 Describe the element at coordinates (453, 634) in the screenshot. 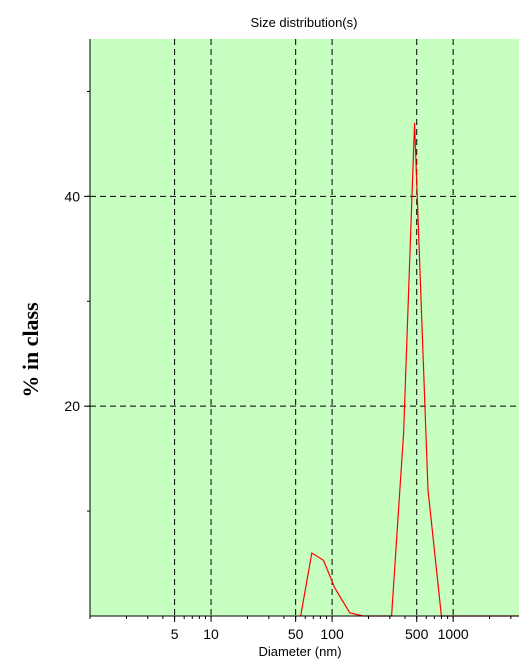

I see `x-tick-label: 1000` at that location.